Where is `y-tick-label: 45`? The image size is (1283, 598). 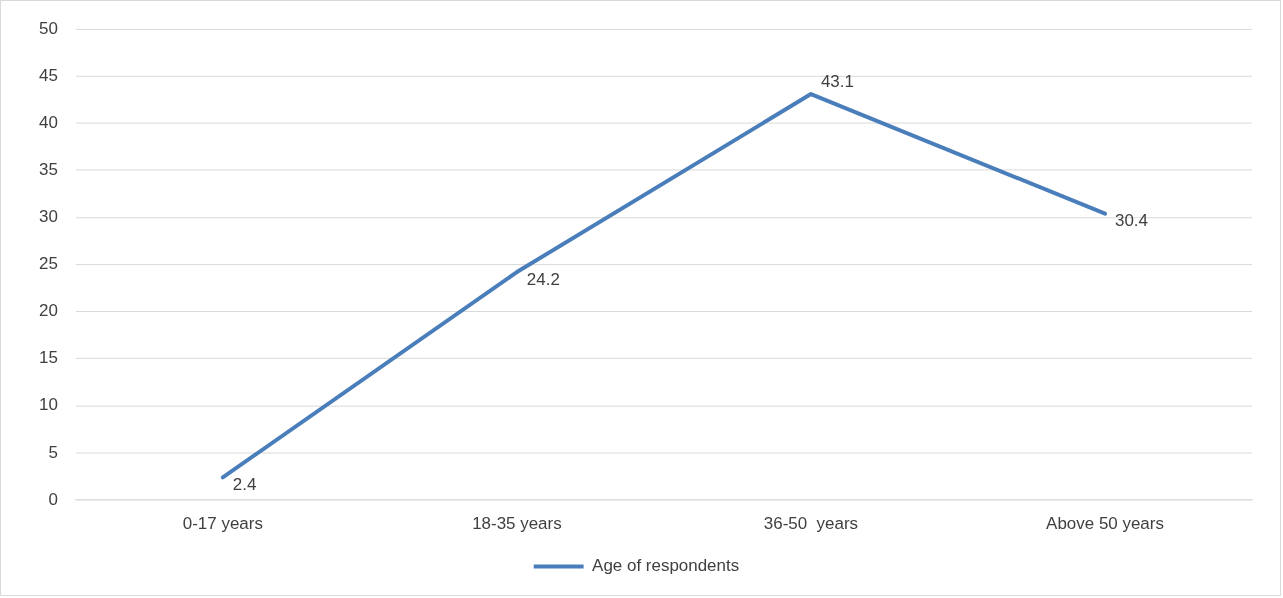
y-tick-label: 45 is located at coordinates (48, 75).